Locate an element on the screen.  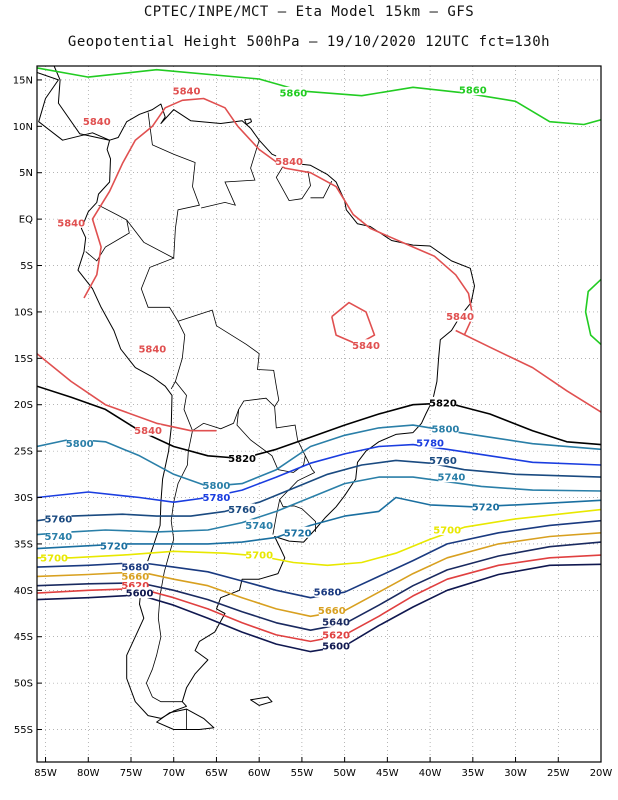
contour-label: 5680 is located at coordinates (135, 568).